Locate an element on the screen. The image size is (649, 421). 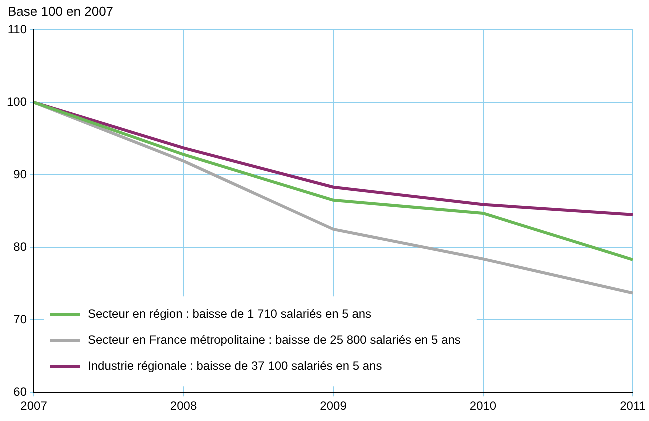
legend-label: Secteur en France métropolitaine : baisse de 25 800 salariés en 5 ans is located at coordinates (274, 339).